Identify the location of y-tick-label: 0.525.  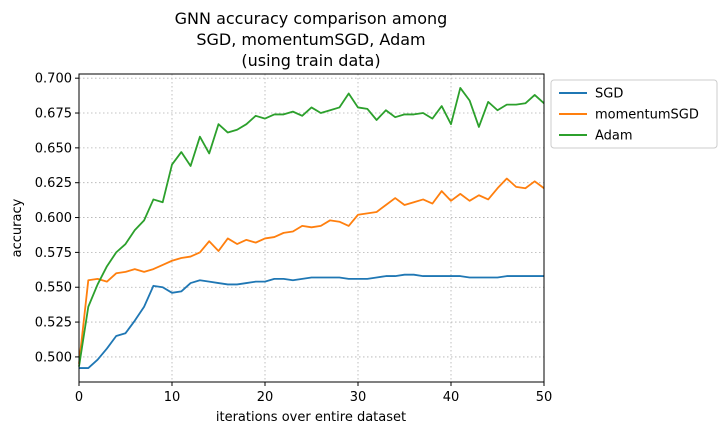
(53, 323).